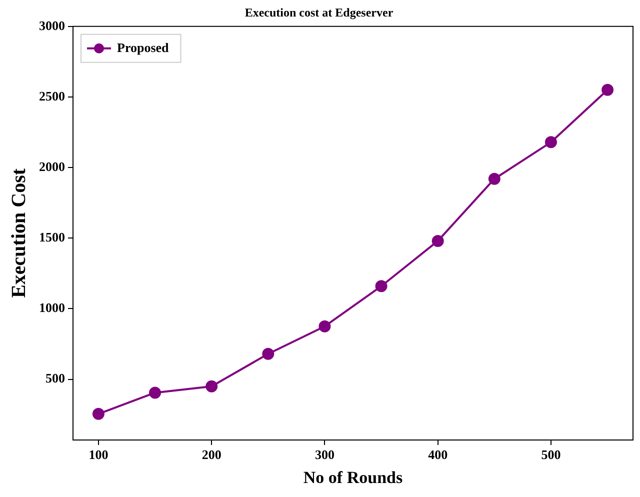  Describe the element at coordinates (143, 47) in the screenshot. I see `legend-label: Proposed` at that location.